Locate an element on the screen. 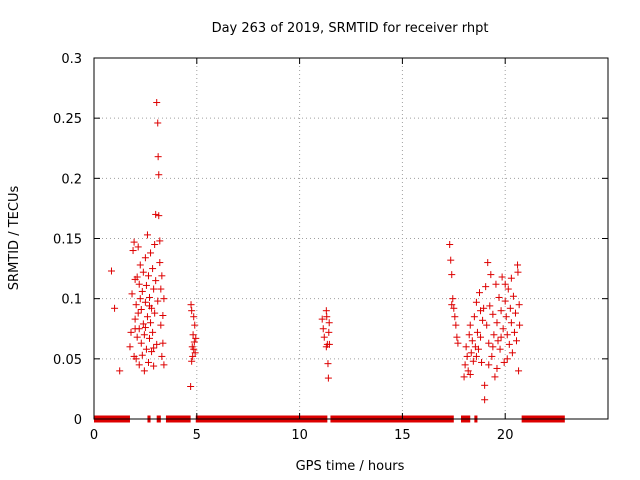  y-tick-labels: 0 0.05 0.1 0.15 0.2 0.25 0.3 is located at coordinates (67, 240).